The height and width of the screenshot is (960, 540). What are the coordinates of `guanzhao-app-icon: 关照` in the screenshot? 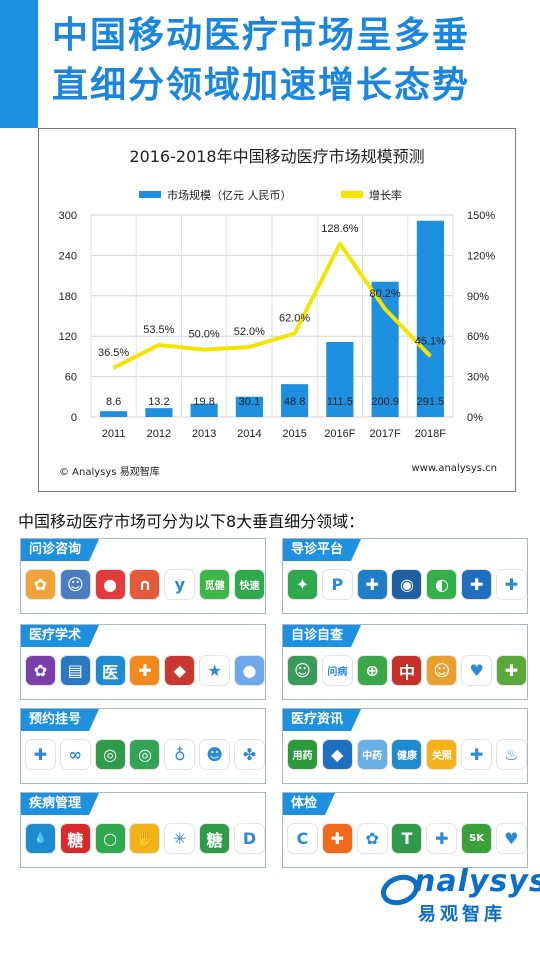 It's located at (442, 754).